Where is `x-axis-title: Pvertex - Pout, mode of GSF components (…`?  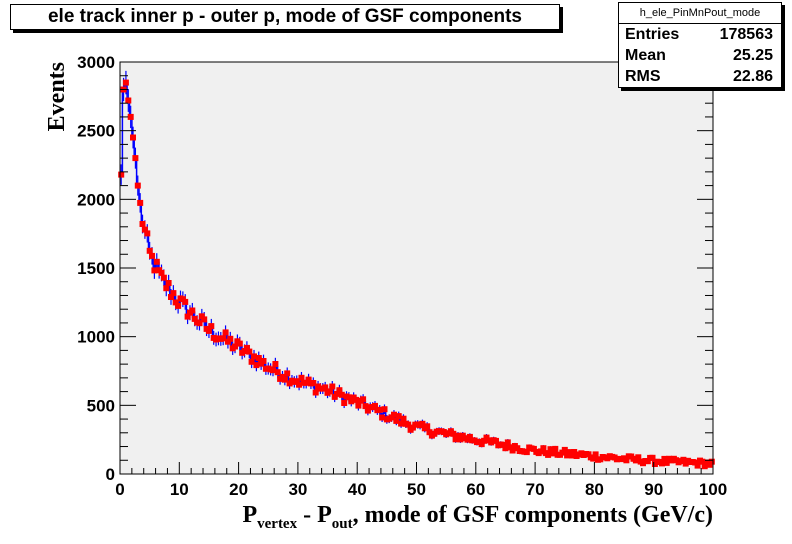
x-axis-title: Pvertex - Pout, mode of GSF components (… is located at coordinates (477, 517).